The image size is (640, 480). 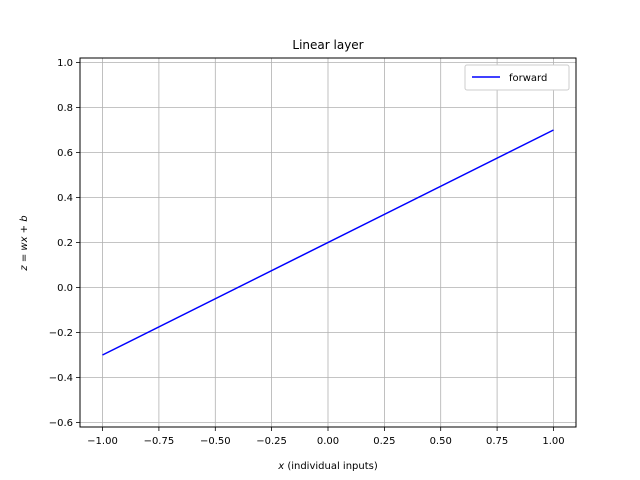 What do you see at coordinates (65, 63) in the screenshot?
I see `y-tick-label: 1.0` at bounding box center [65, 63].